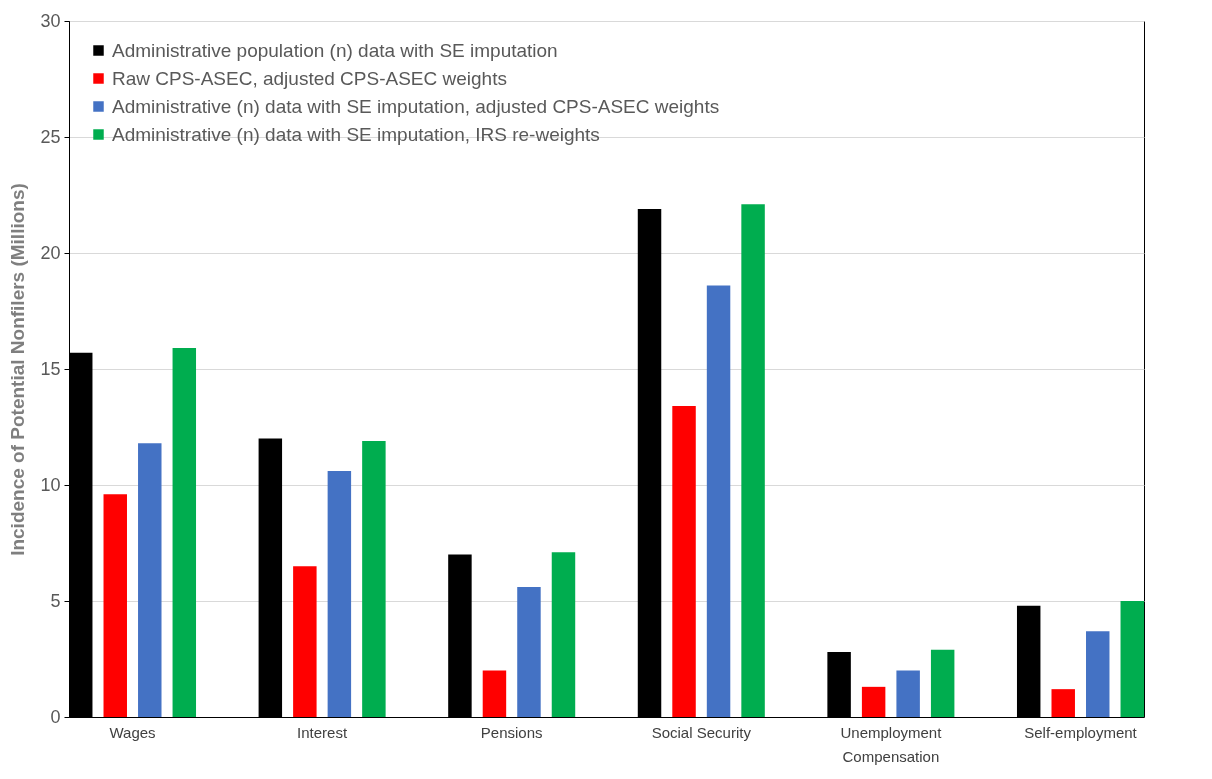  What do you see at coordinates (50, 20) in the screenshot?
I see `y-tick-label: 30` at bounding box center [50, 20].